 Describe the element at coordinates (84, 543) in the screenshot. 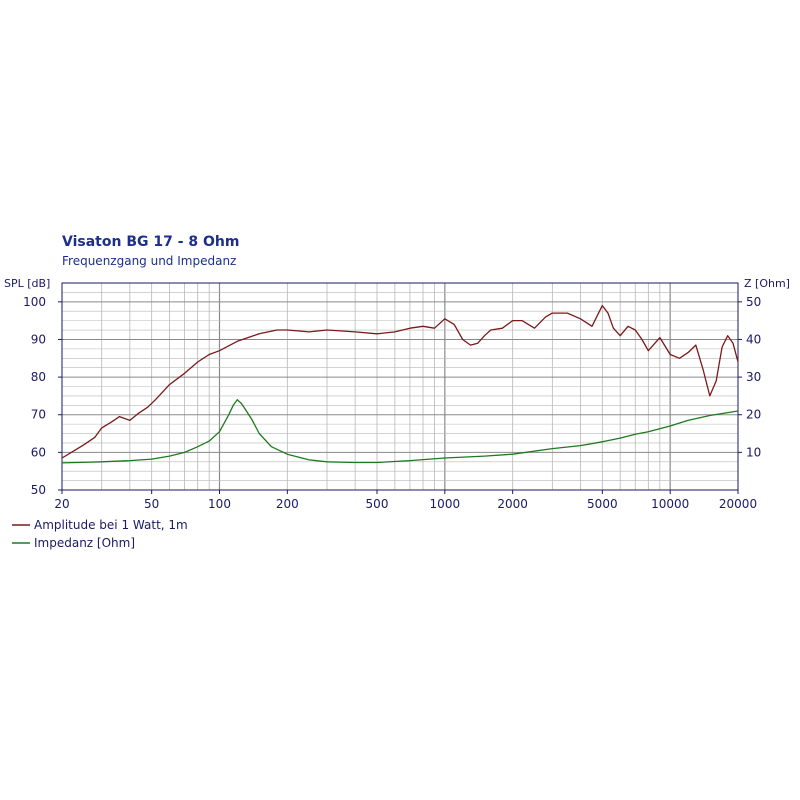

I see `legend-label-impedance: Impedanz [Ohm]` at that location.